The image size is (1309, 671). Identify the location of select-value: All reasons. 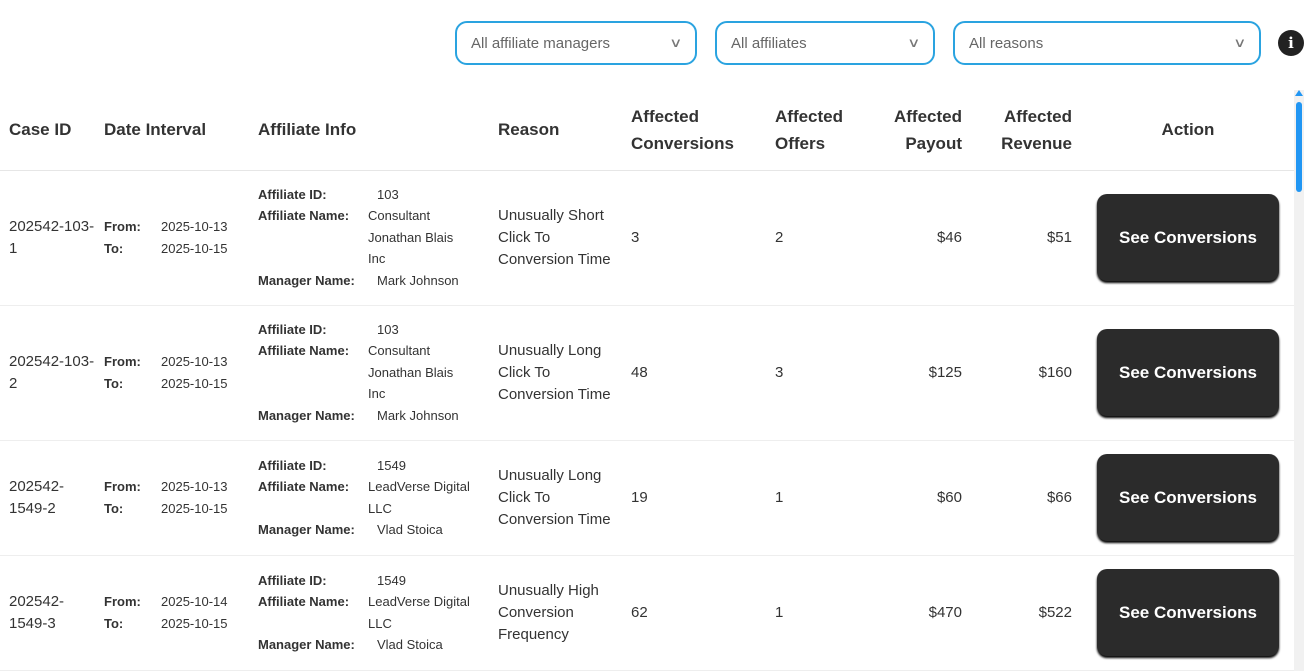
(1006, 43).